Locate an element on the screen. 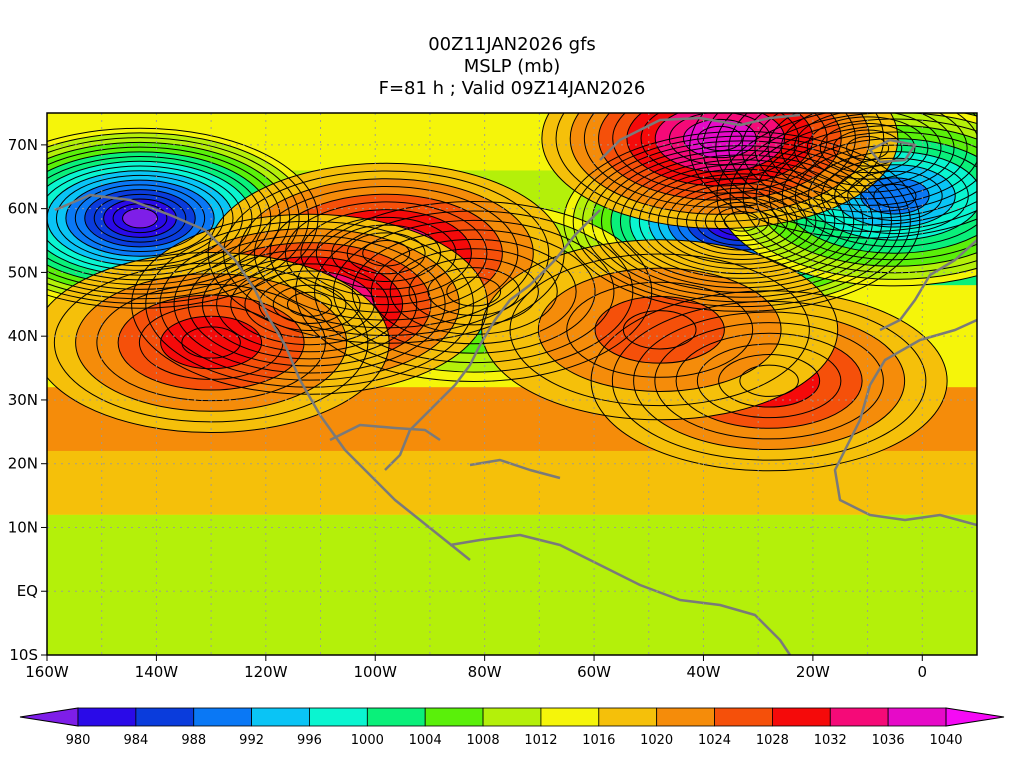  title-variable-line: MSLP (mb) is located at coordinates (512, 66).